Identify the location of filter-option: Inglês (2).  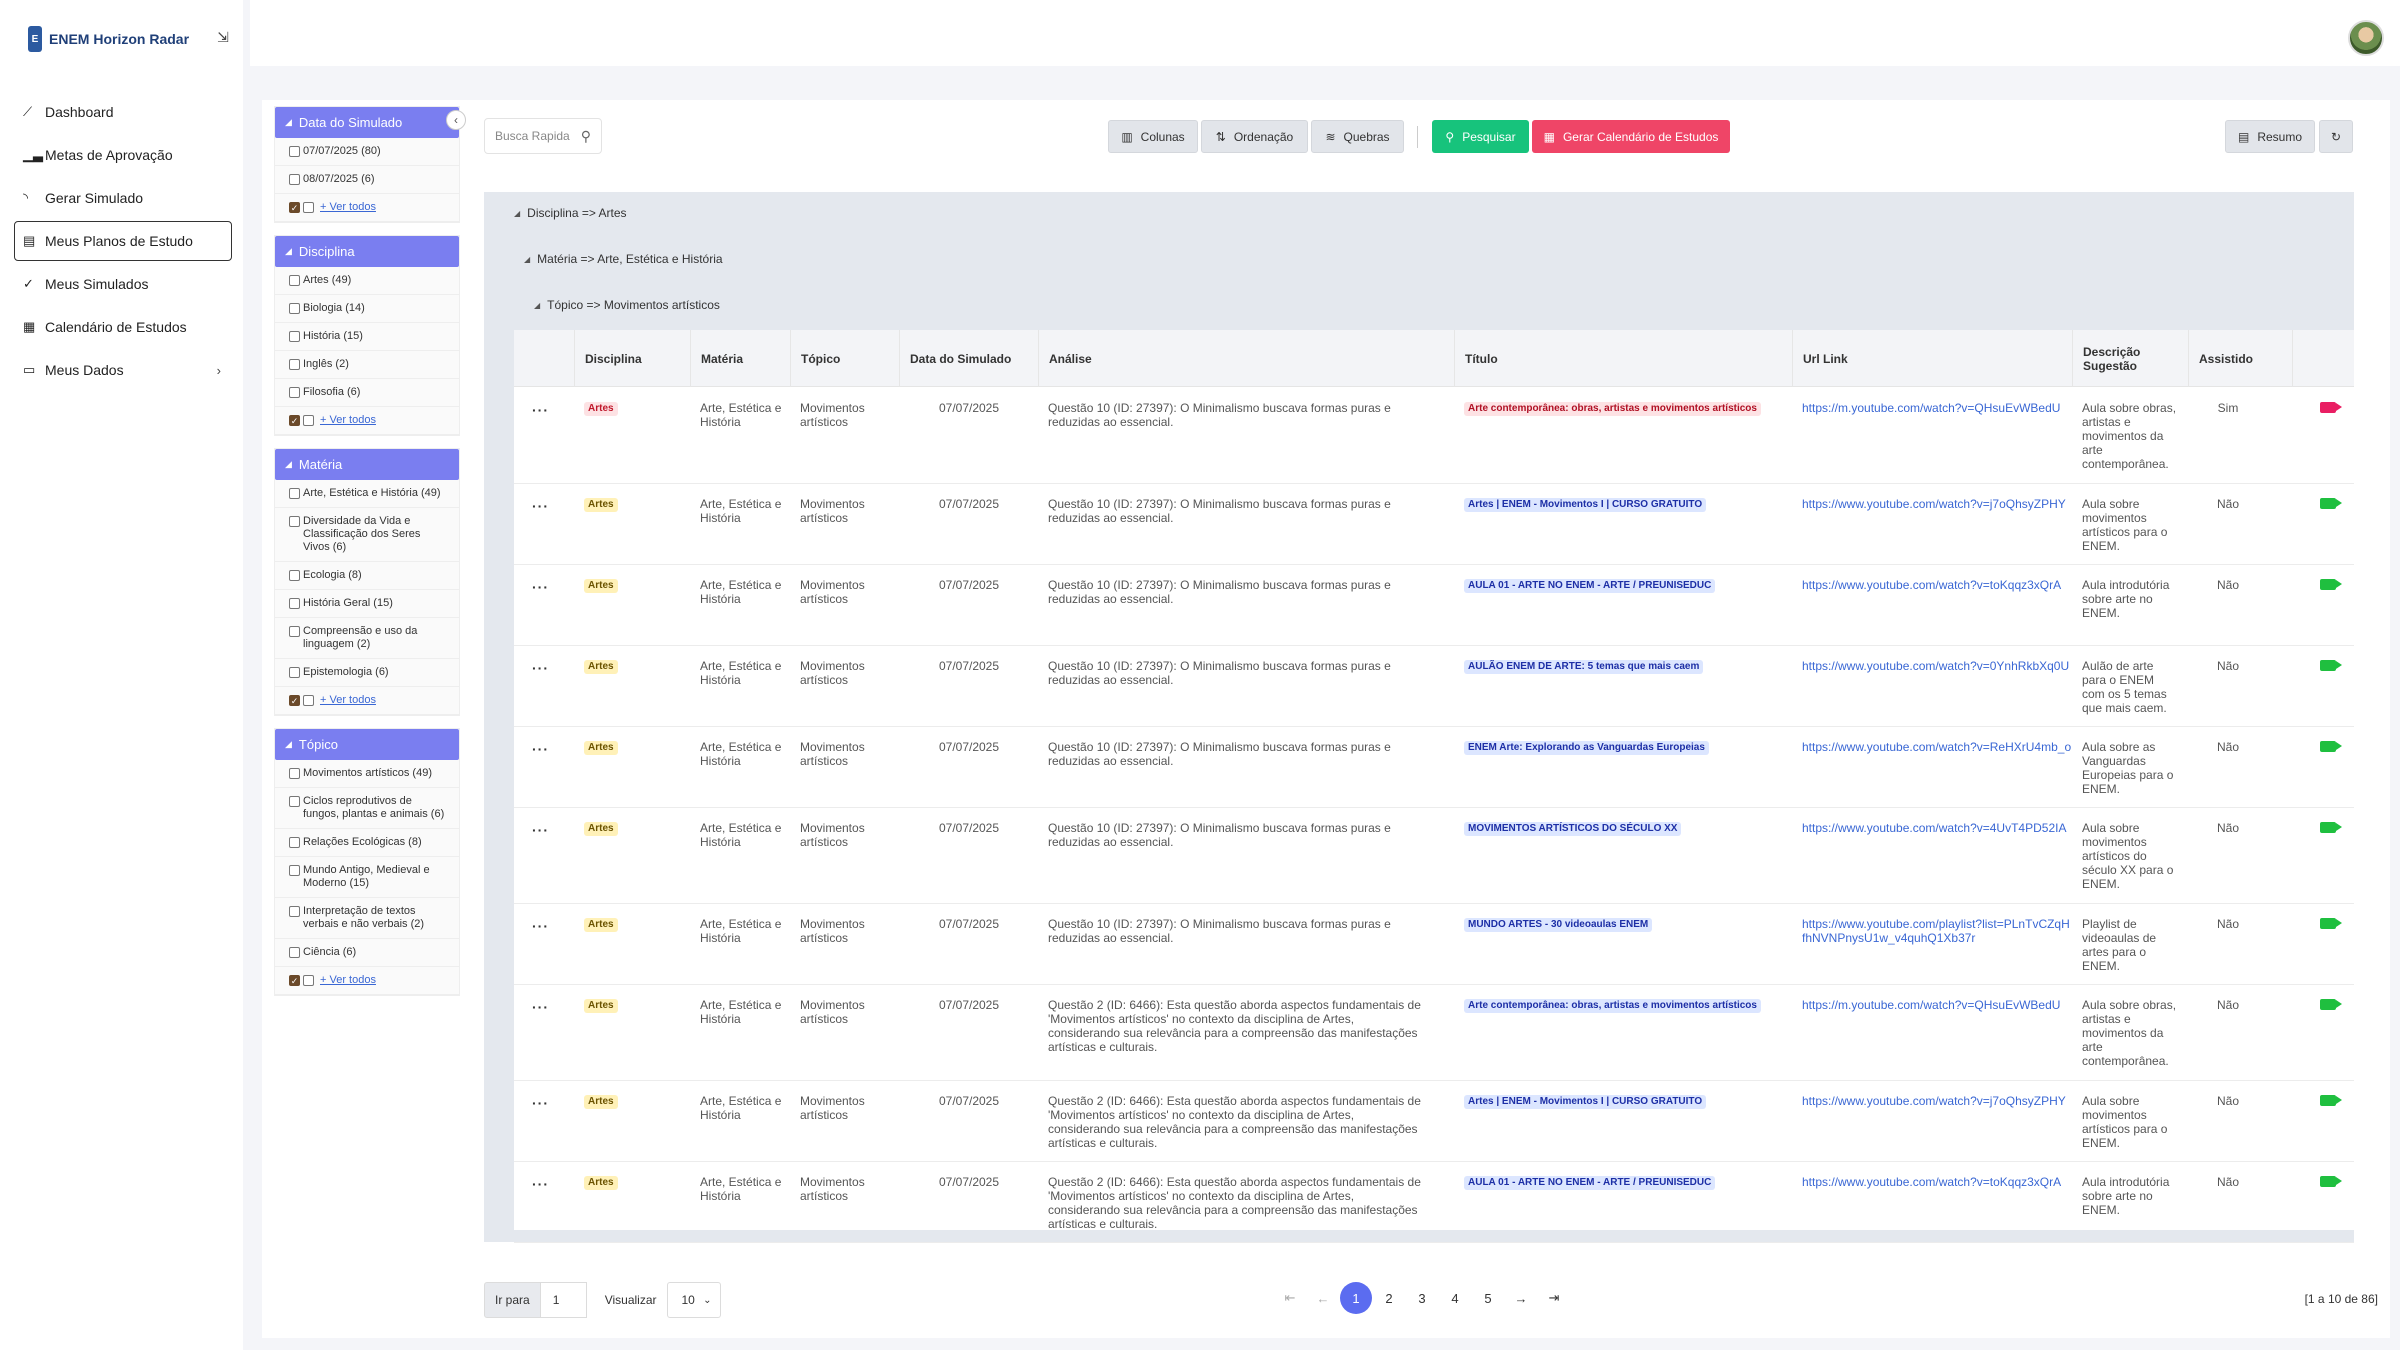
(367, 365).